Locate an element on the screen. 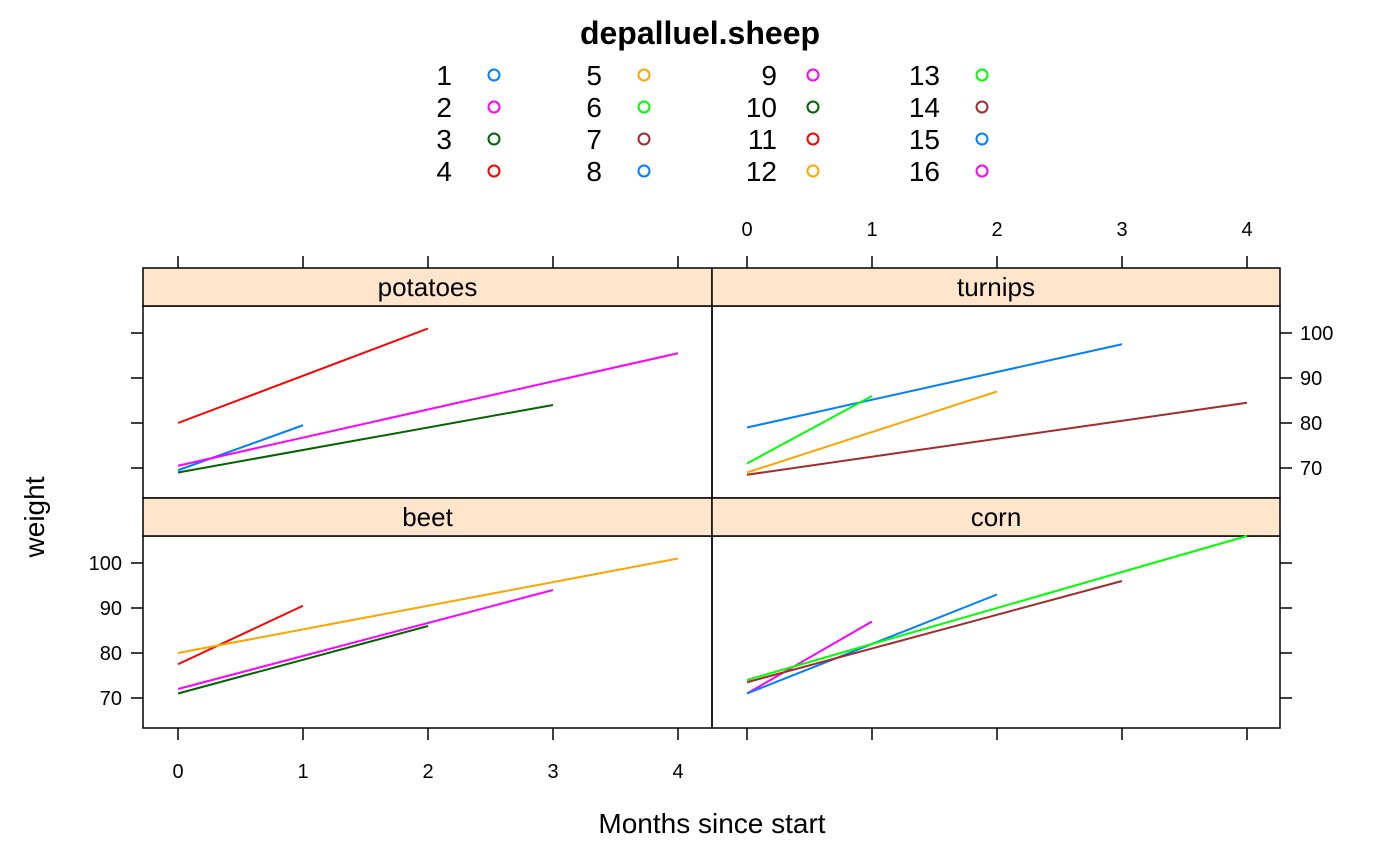 Image resolution: width=1400 pixels, height=866 pixels. panel-frame-potatoes is located at coordinates (427, 402).